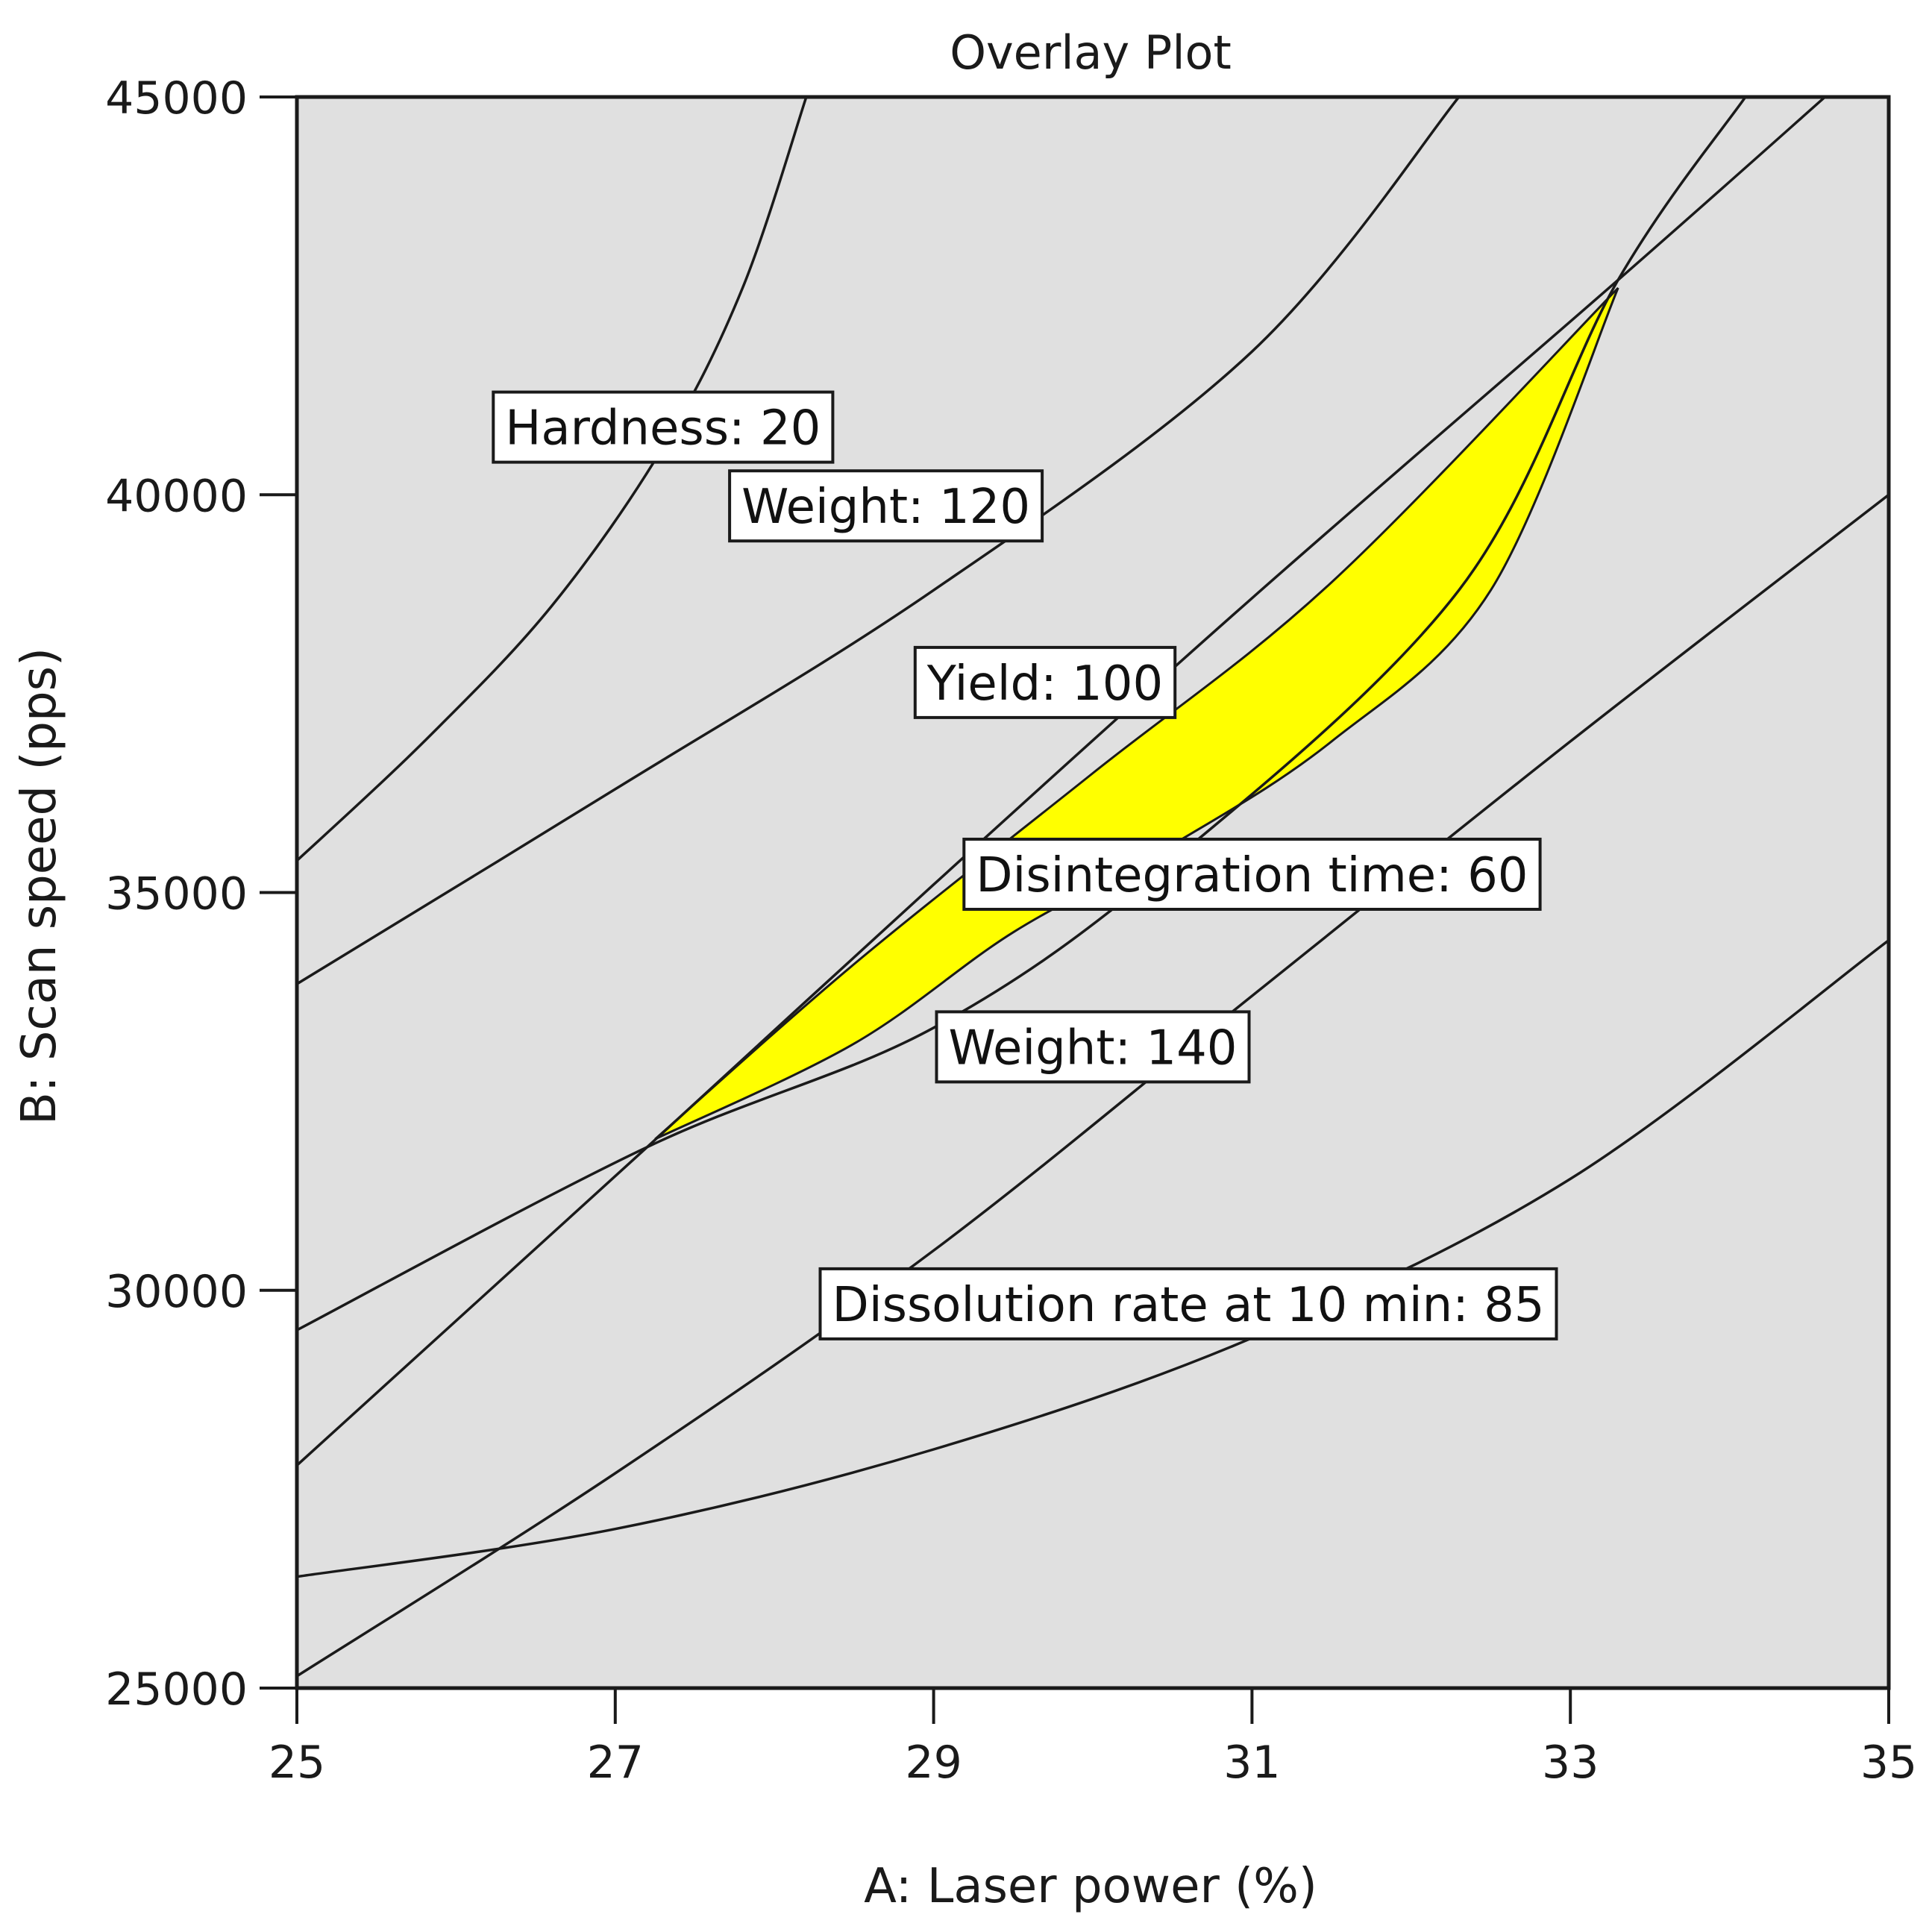 The width and height of the screenshot is (1932, 1932). I want to click on contour-label-dissolution-rate-at-10-min-85: Dissolution rate at 10 min: 85, so click(1188, 1303).